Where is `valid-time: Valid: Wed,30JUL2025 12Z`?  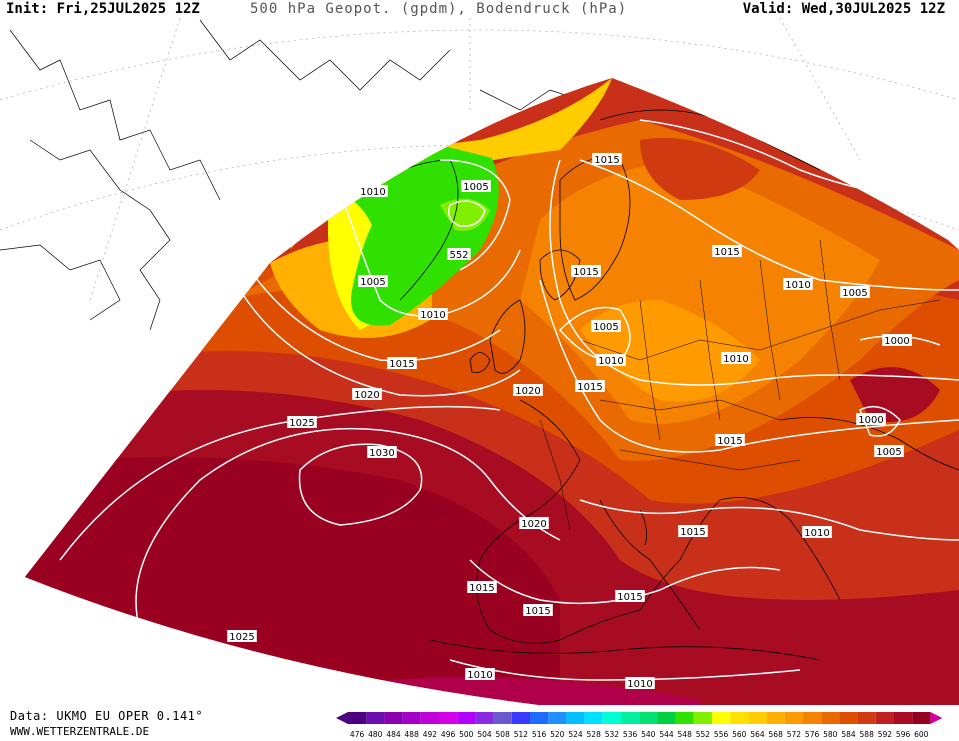
valid-time: Valid: Wed,30JUL2025 12Z is located at coordinates (843, 9).